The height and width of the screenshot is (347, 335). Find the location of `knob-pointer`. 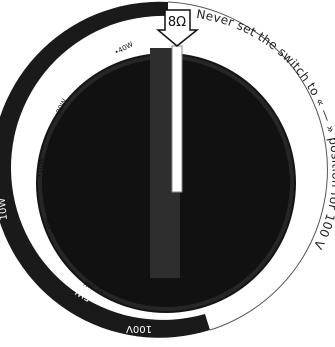

knob-pointer is located at coordinates (177, 119).